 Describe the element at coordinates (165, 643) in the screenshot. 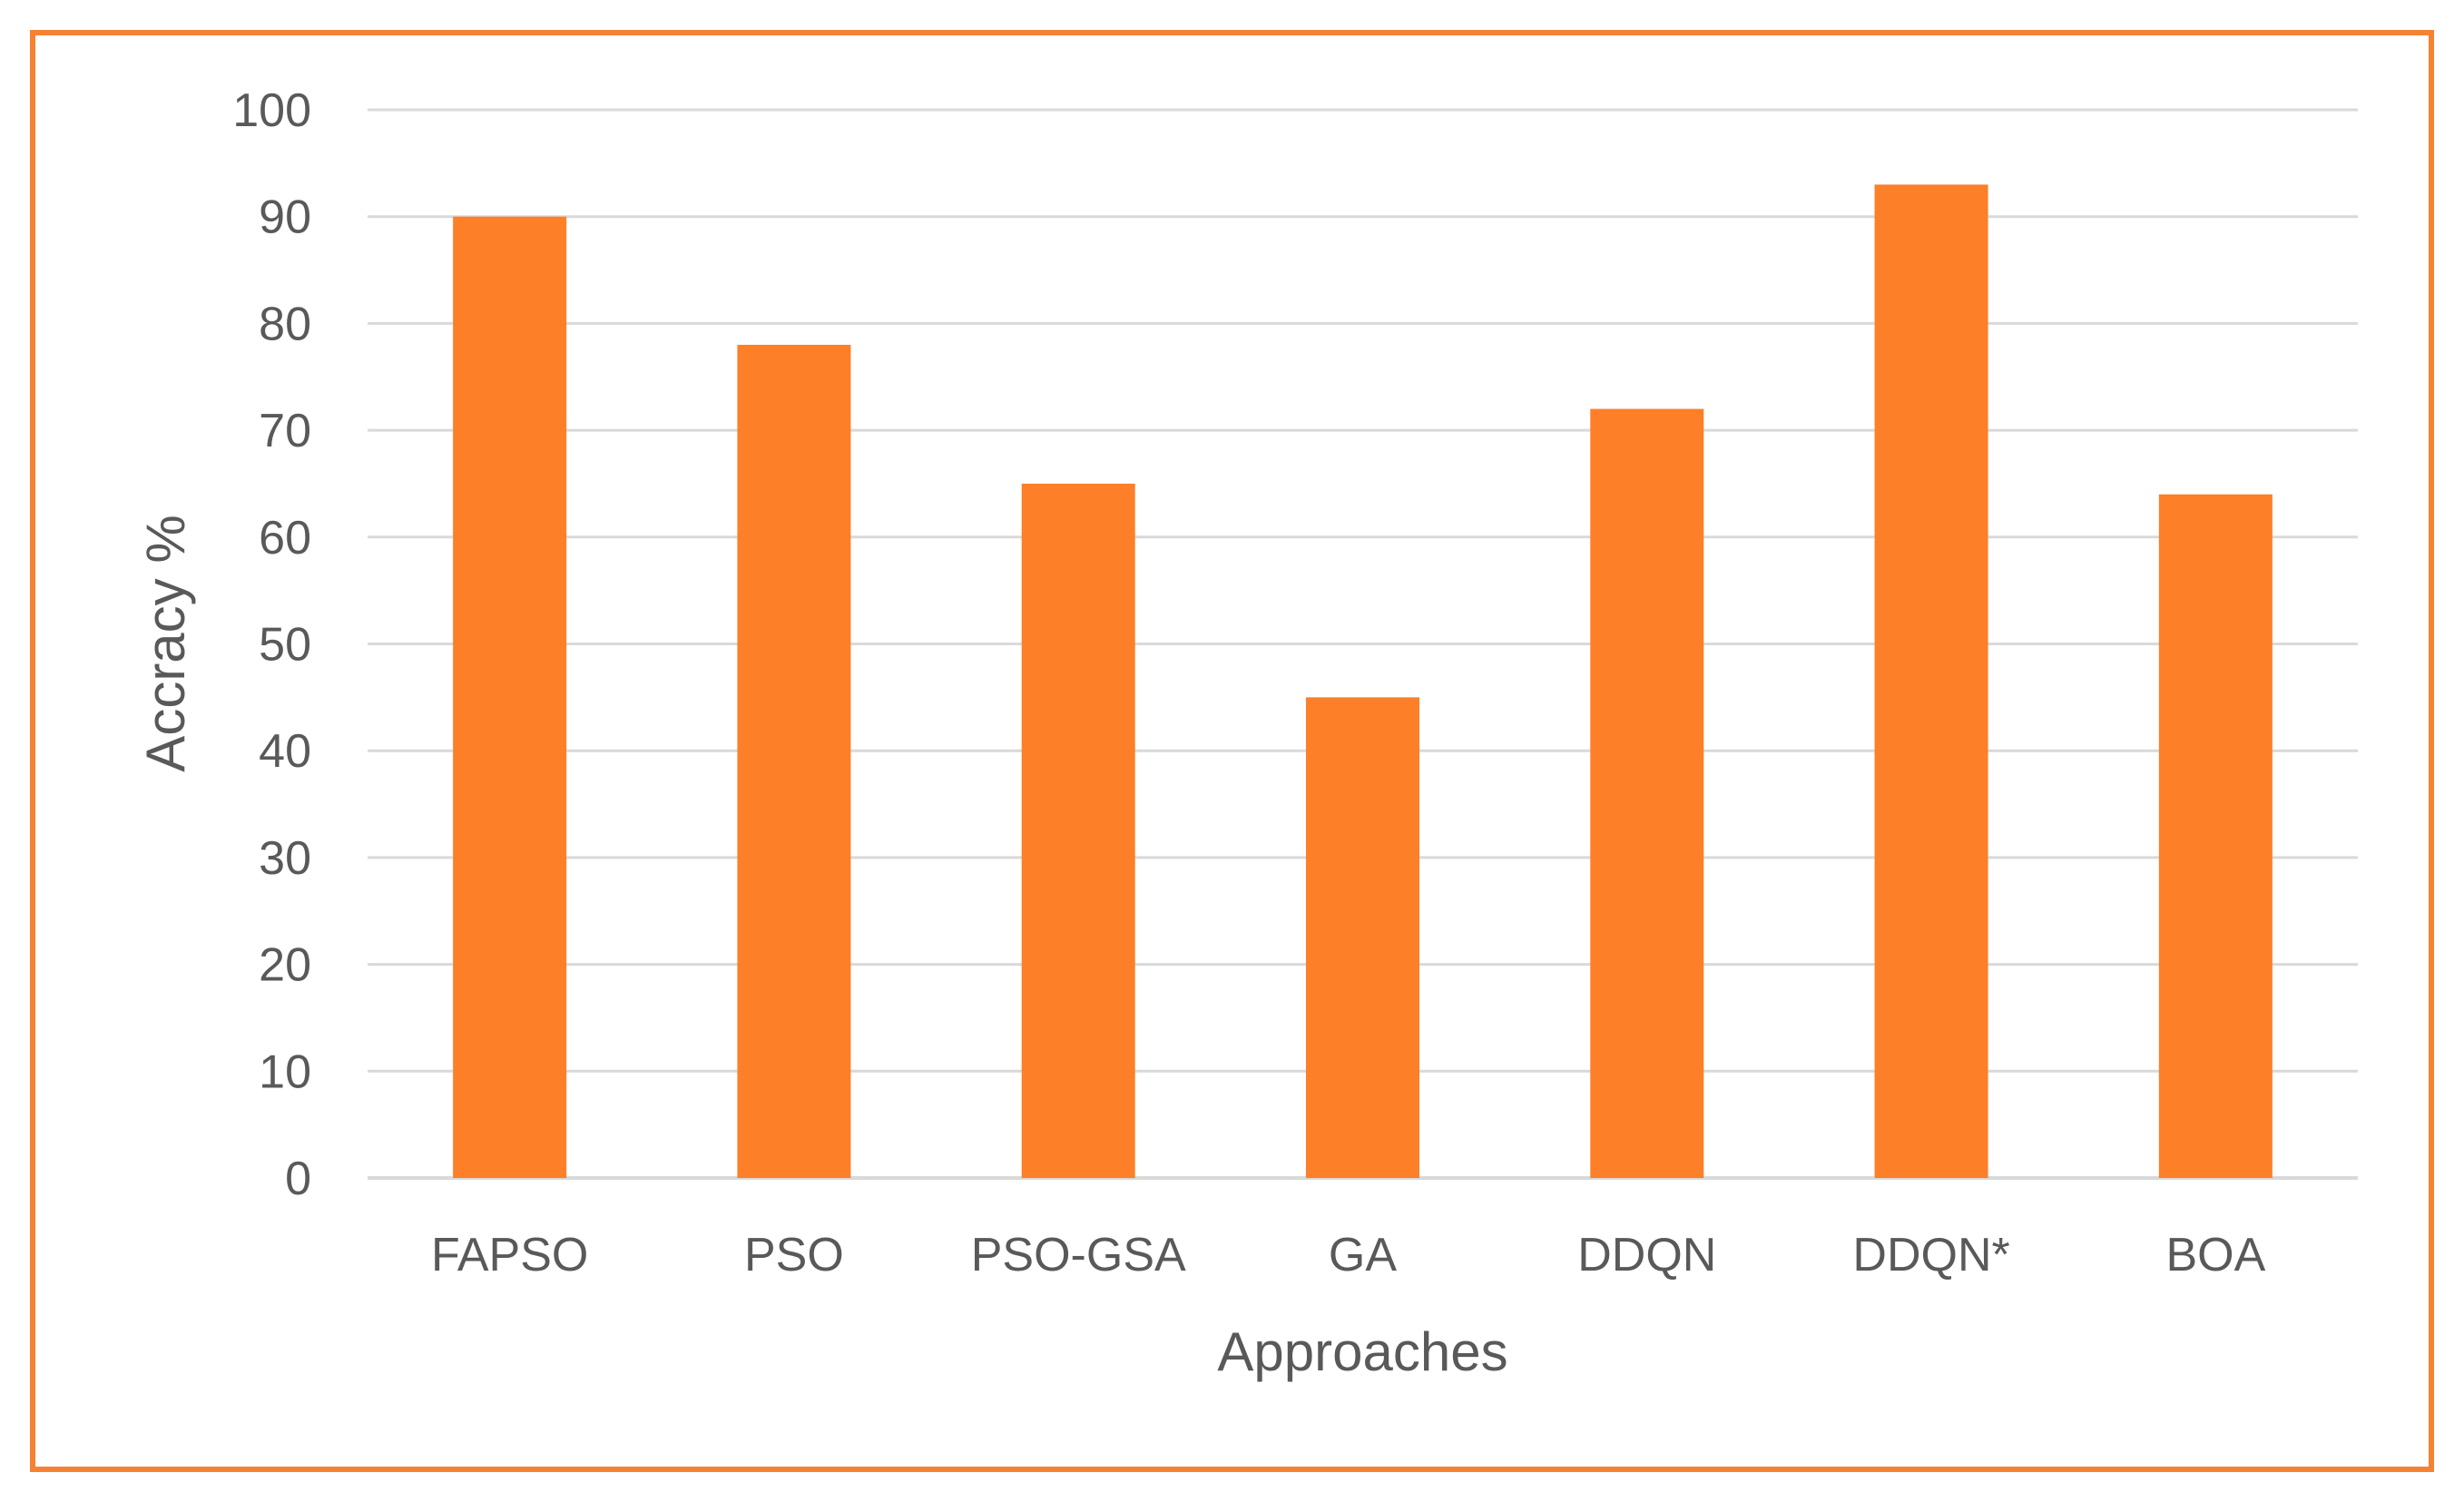

I see `y-axis-title: Accracy %` at that location.